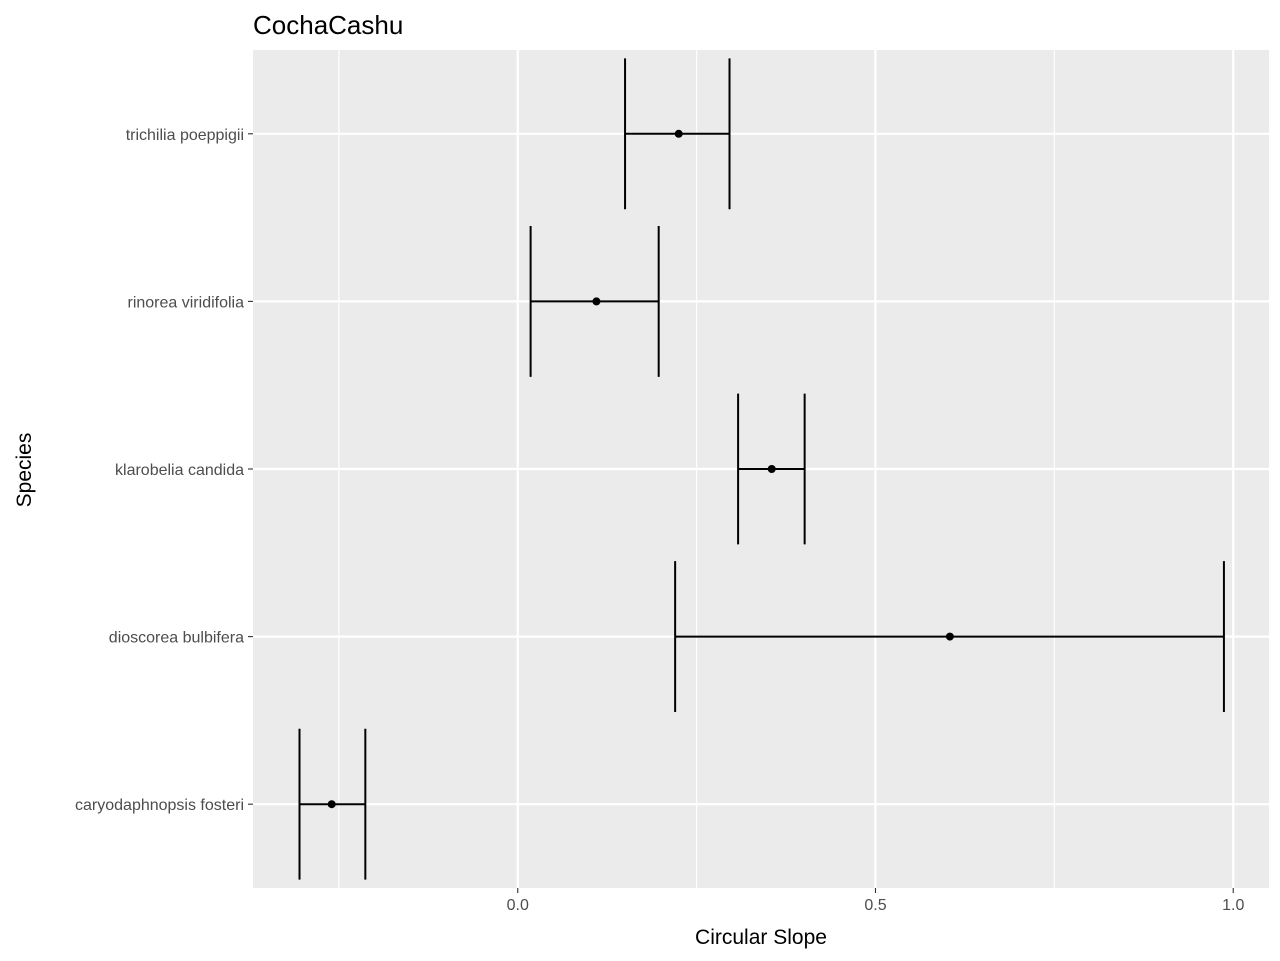 Image resolution: width=1280 pixels, height=961 pixels. Describe the element at coordinates (518, 905) in the screenshot. I see `x-tick-label: 0.0` at that location.